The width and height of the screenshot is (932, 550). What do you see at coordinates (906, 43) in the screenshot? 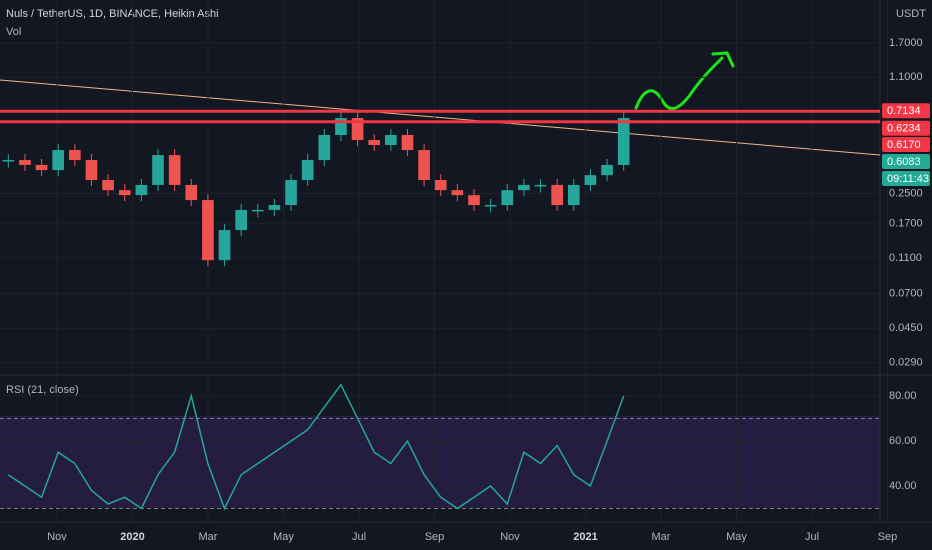
I see `price-tick-label: 1.7000` at bounding box center [906, 43].